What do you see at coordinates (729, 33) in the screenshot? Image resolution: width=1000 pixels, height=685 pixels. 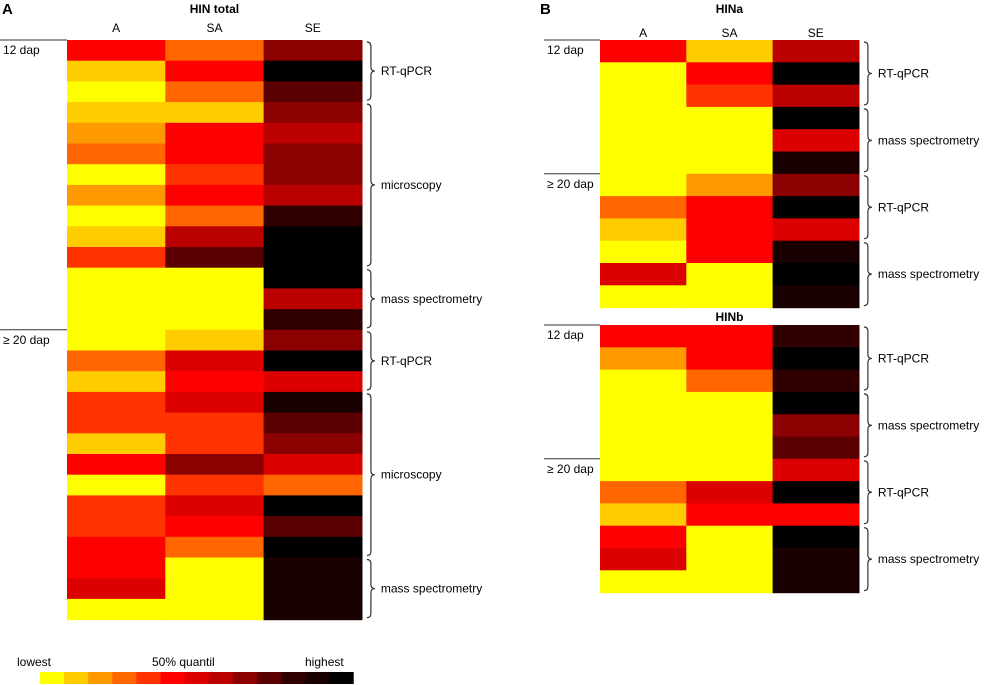 I see `column-label: SA` at bounding box center [729, 33].